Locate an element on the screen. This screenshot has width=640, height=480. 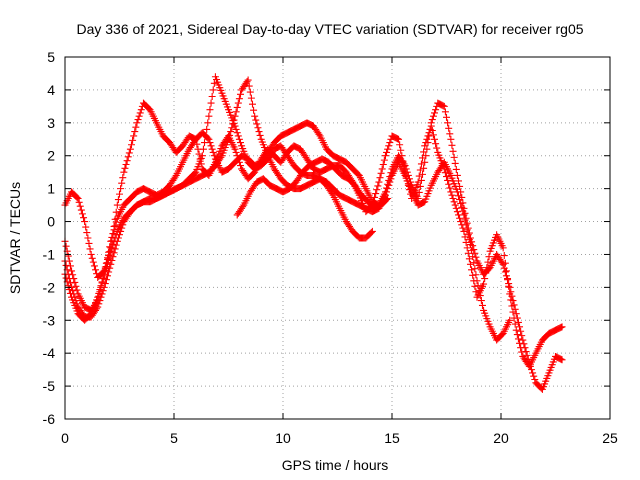
y-tick-label: 5 is located at coordinates (51, 57).